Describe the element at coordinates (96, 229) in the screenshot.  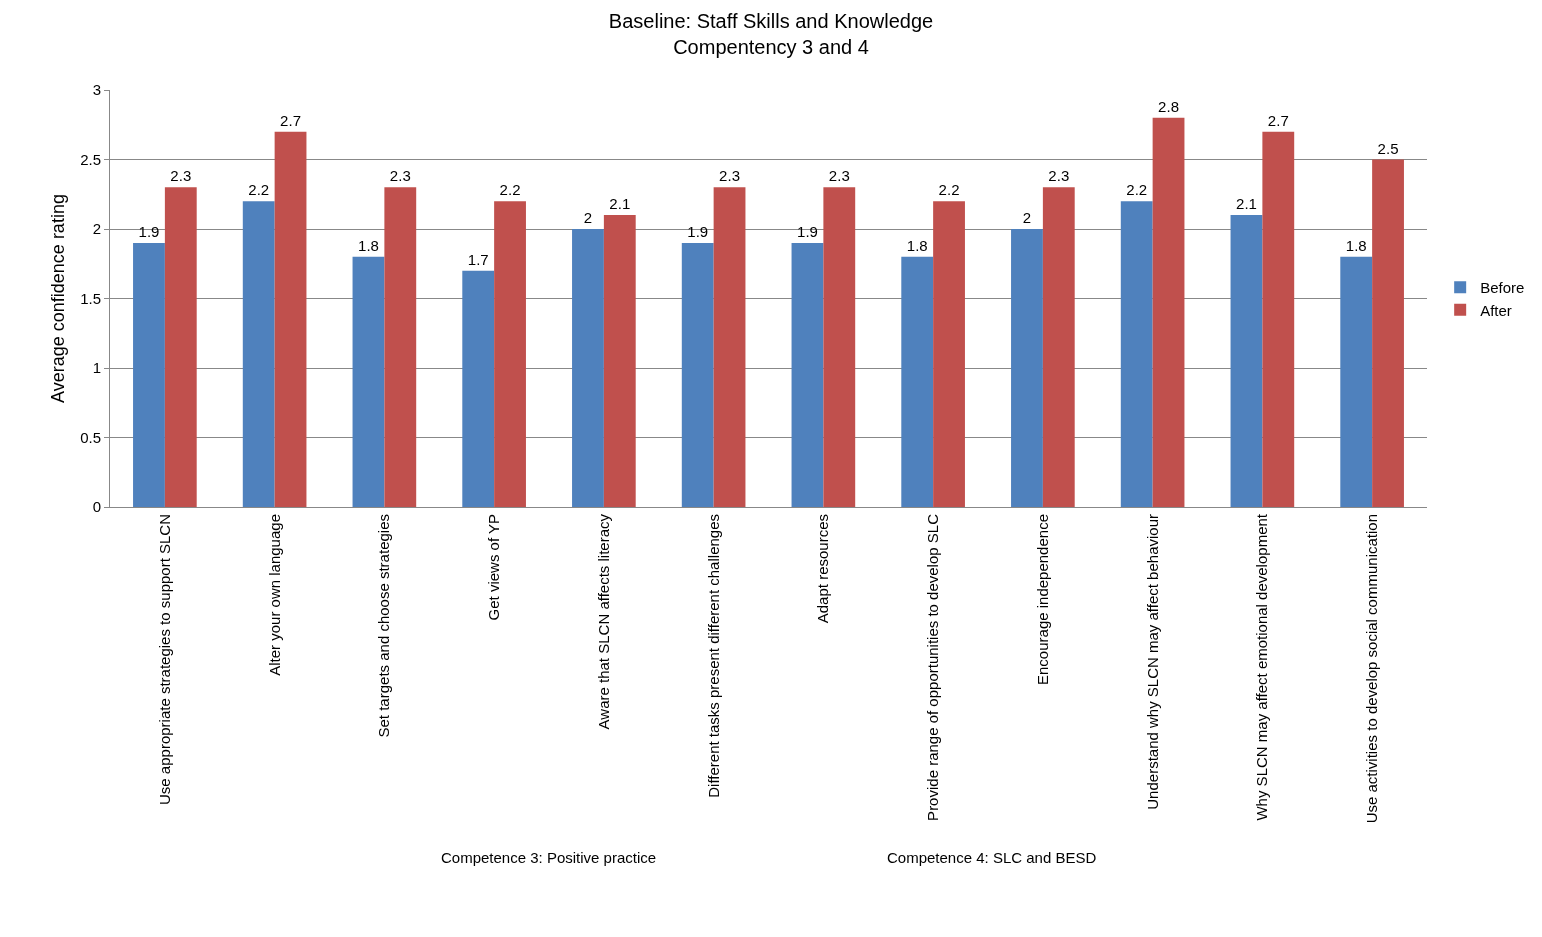
I see `y-tick-label: 2` at that location.